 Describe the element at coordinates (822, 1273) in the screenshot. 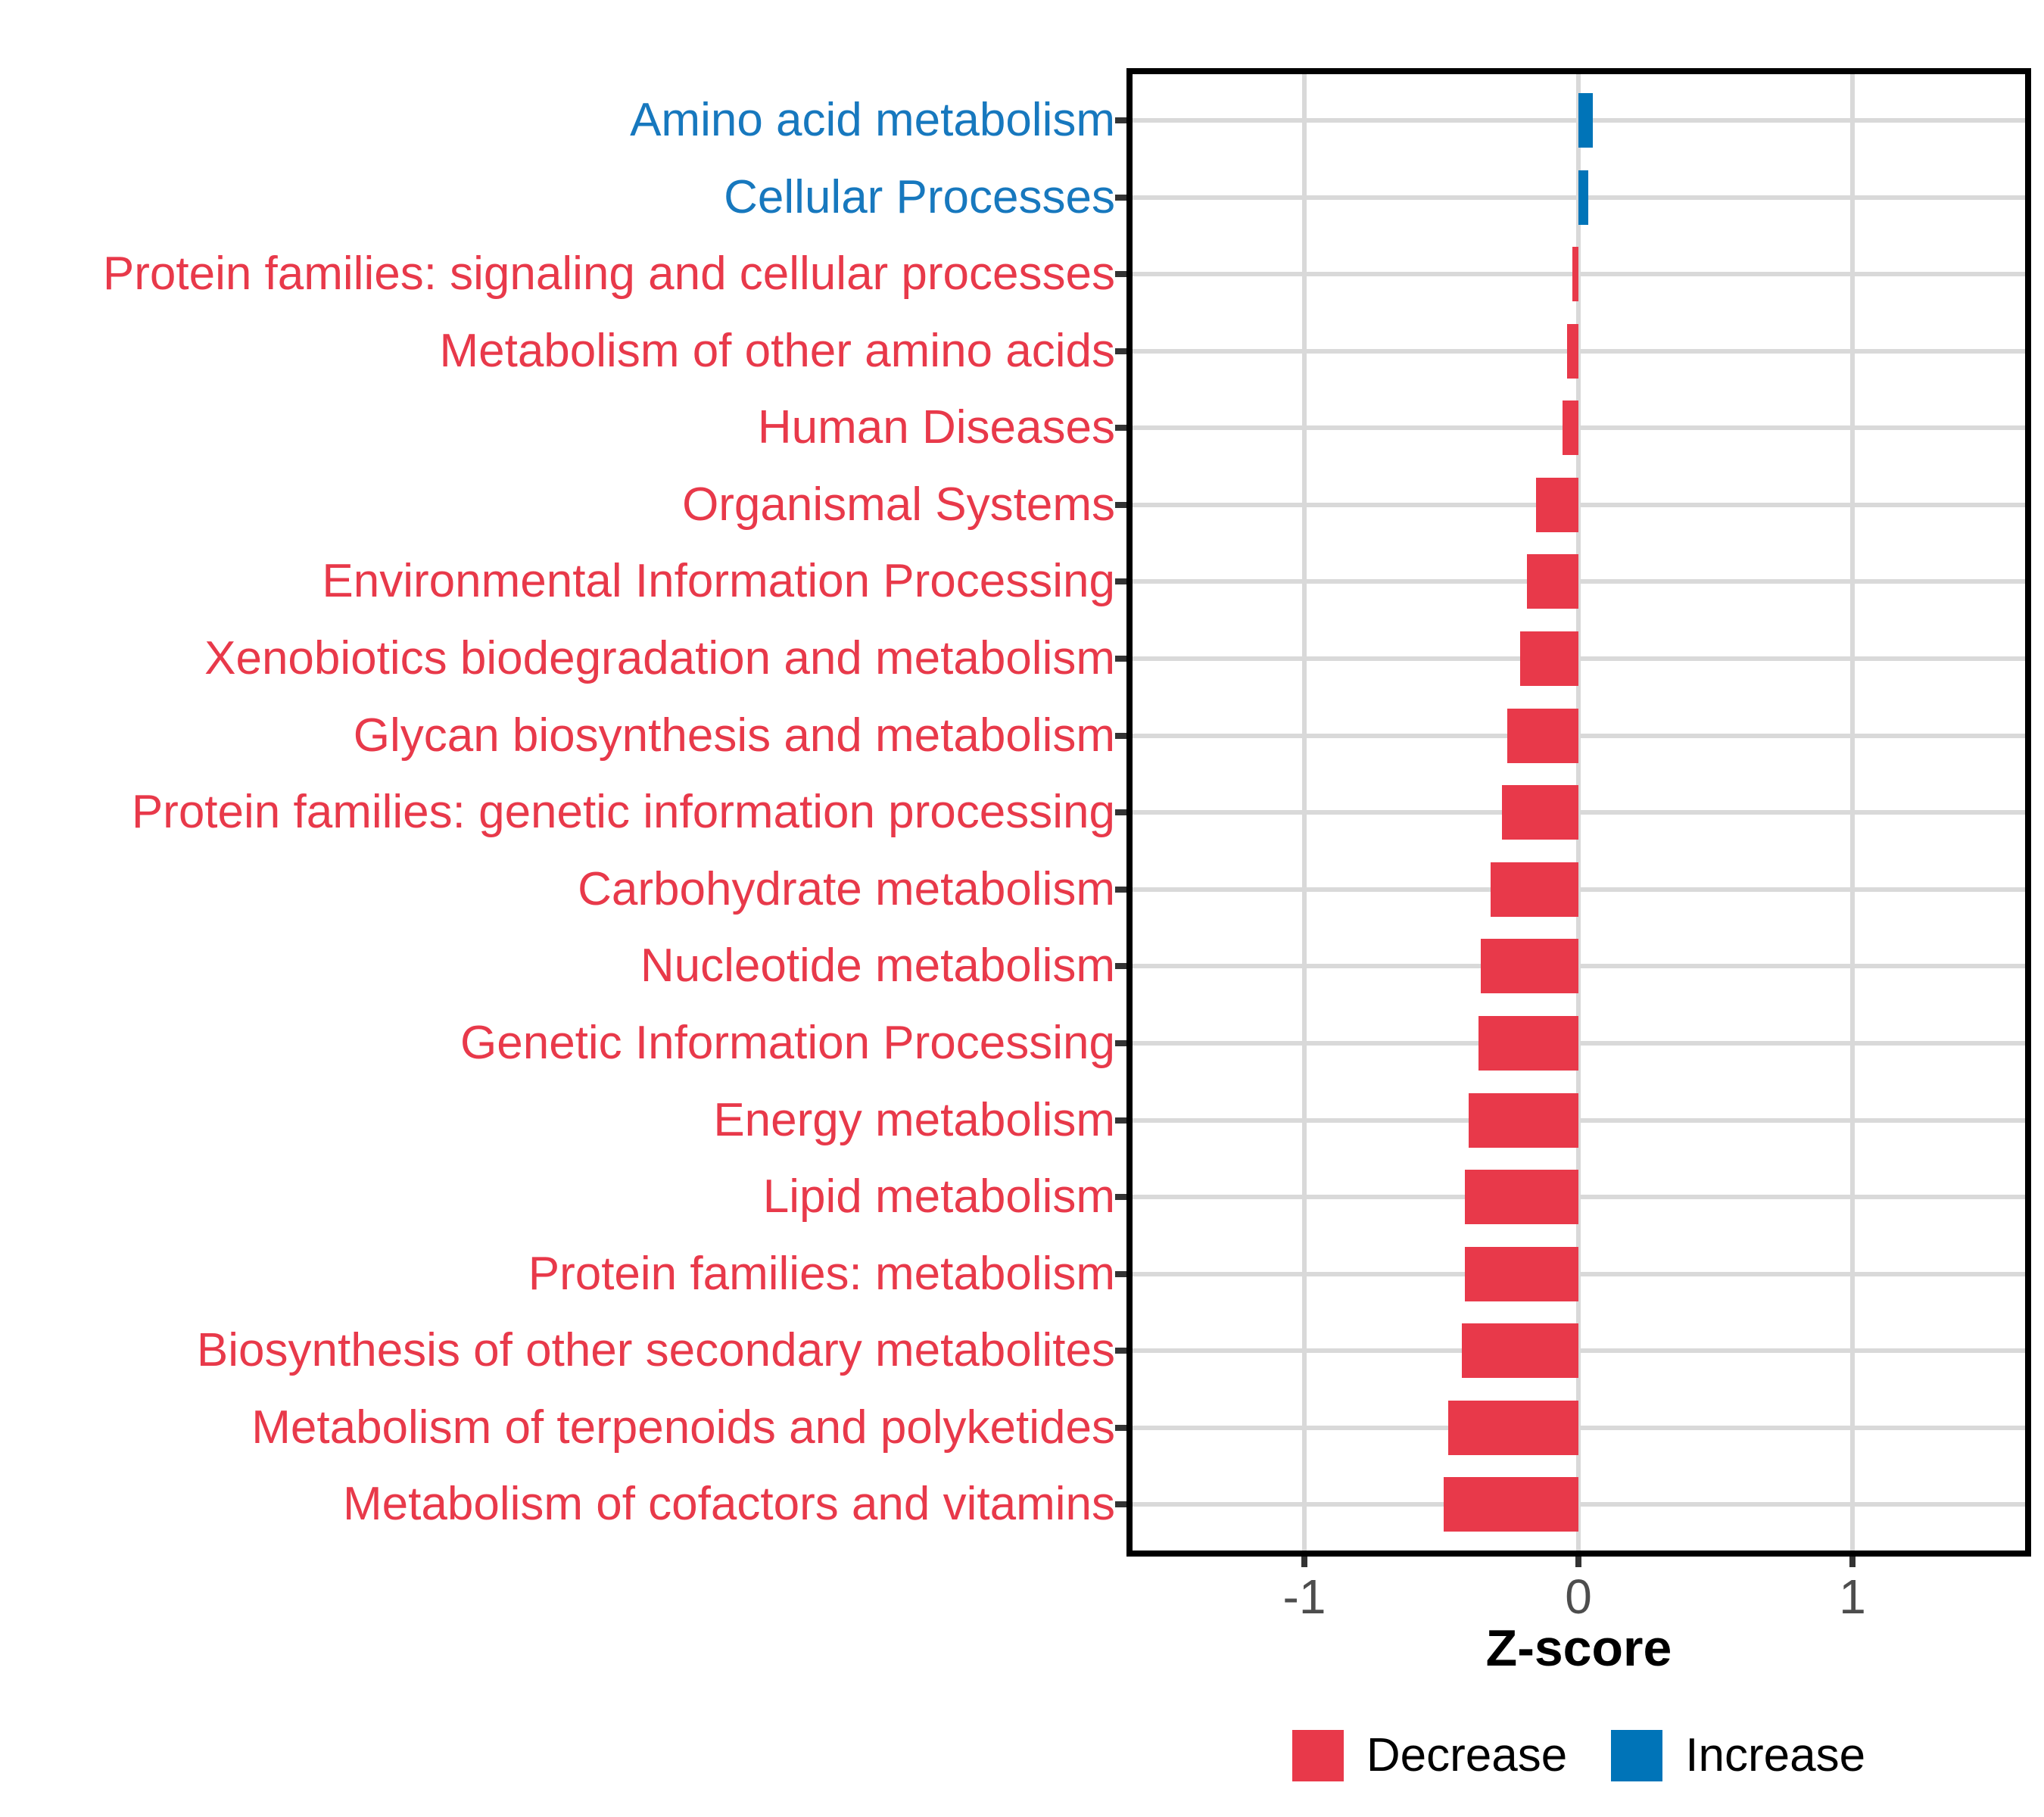

I see `category-label: Protein families: metabolism` at that location.